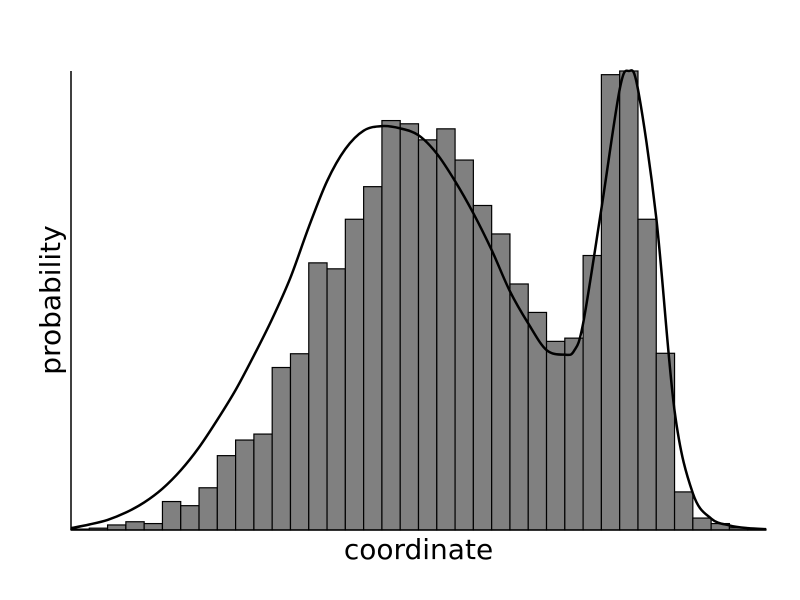 This screenshot has height=600, width=800. I want to click on y-axis-label: probability, so click(50, 299).